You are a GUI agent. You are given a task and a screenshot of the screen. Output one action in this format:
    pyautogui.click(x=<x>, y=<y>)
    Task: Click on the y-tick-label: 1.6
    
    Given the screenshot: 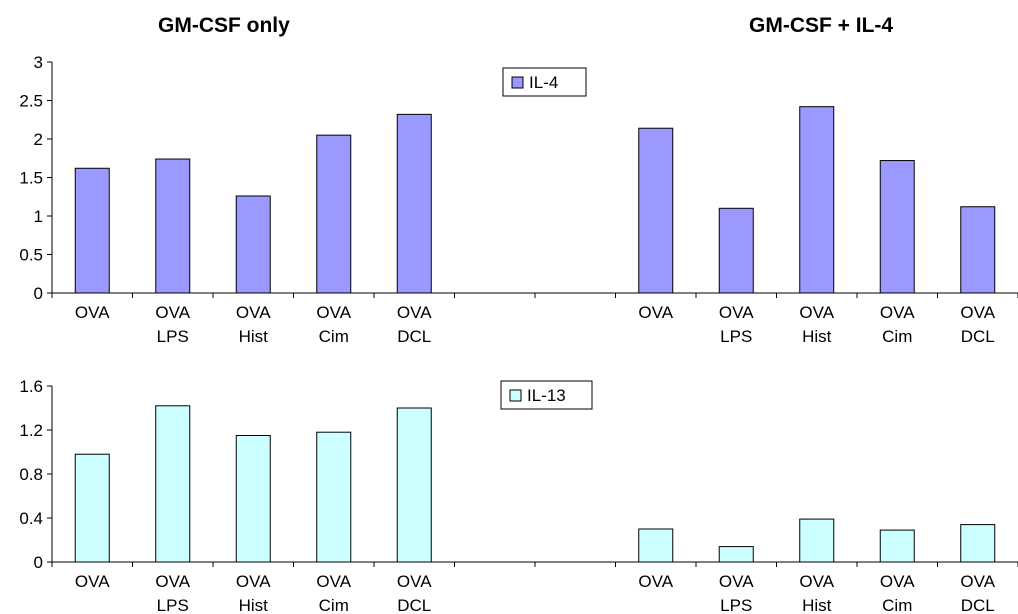 What is the action you would take?
    pyautogui.click(x=31, y=386)
    